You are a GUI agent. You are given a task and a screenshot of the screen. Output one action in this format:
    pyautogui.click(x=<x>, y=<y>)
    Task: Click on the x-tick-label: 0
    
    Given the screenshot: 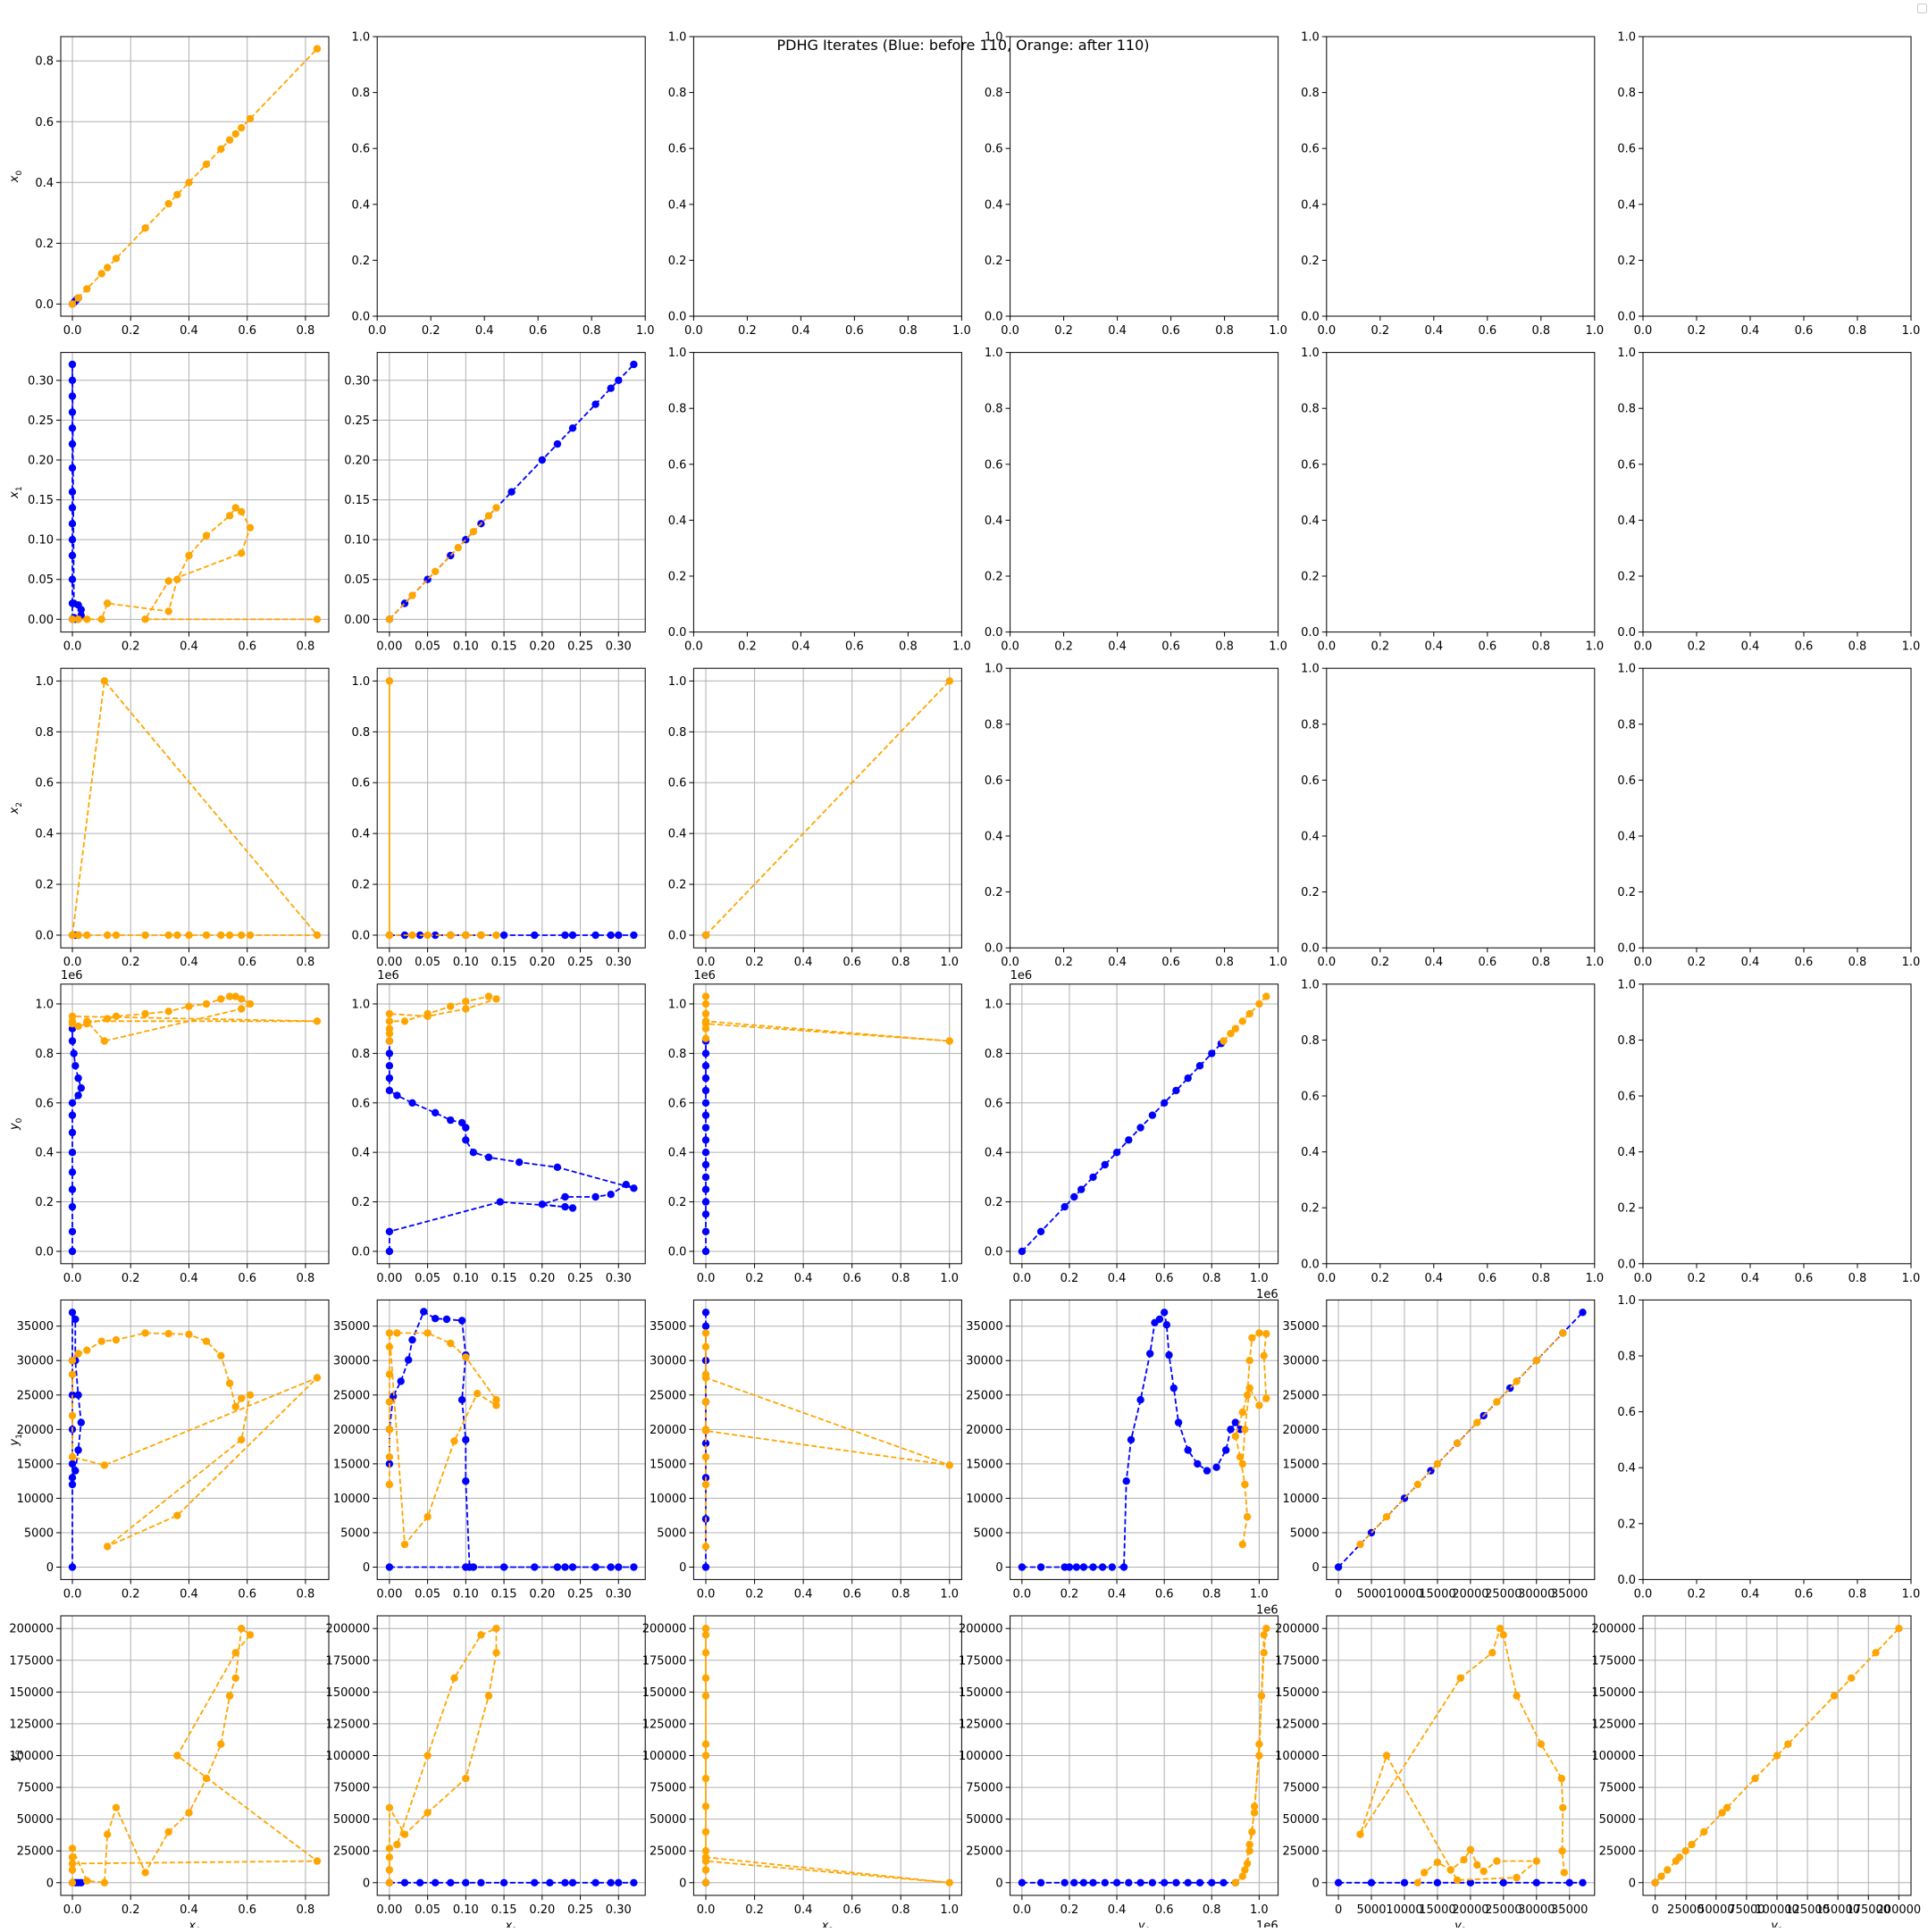 What is the action you would take?
    pyautogui.click(x=1338, y=1594)
    